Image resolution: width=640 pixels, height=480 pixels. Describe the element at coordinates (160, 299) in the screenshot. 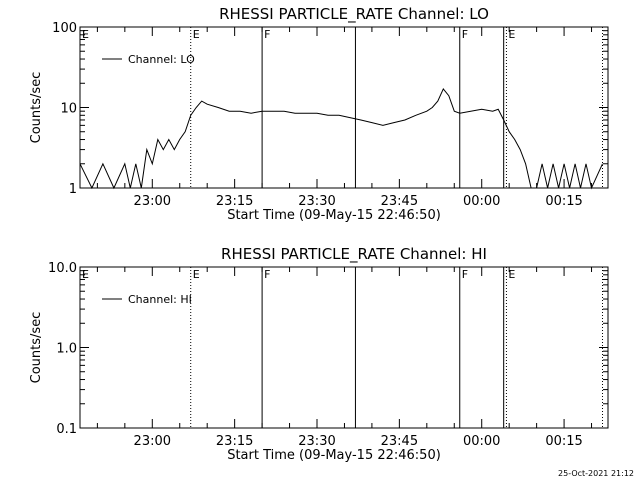

I see `legend-label: Channel: HI` at that location.